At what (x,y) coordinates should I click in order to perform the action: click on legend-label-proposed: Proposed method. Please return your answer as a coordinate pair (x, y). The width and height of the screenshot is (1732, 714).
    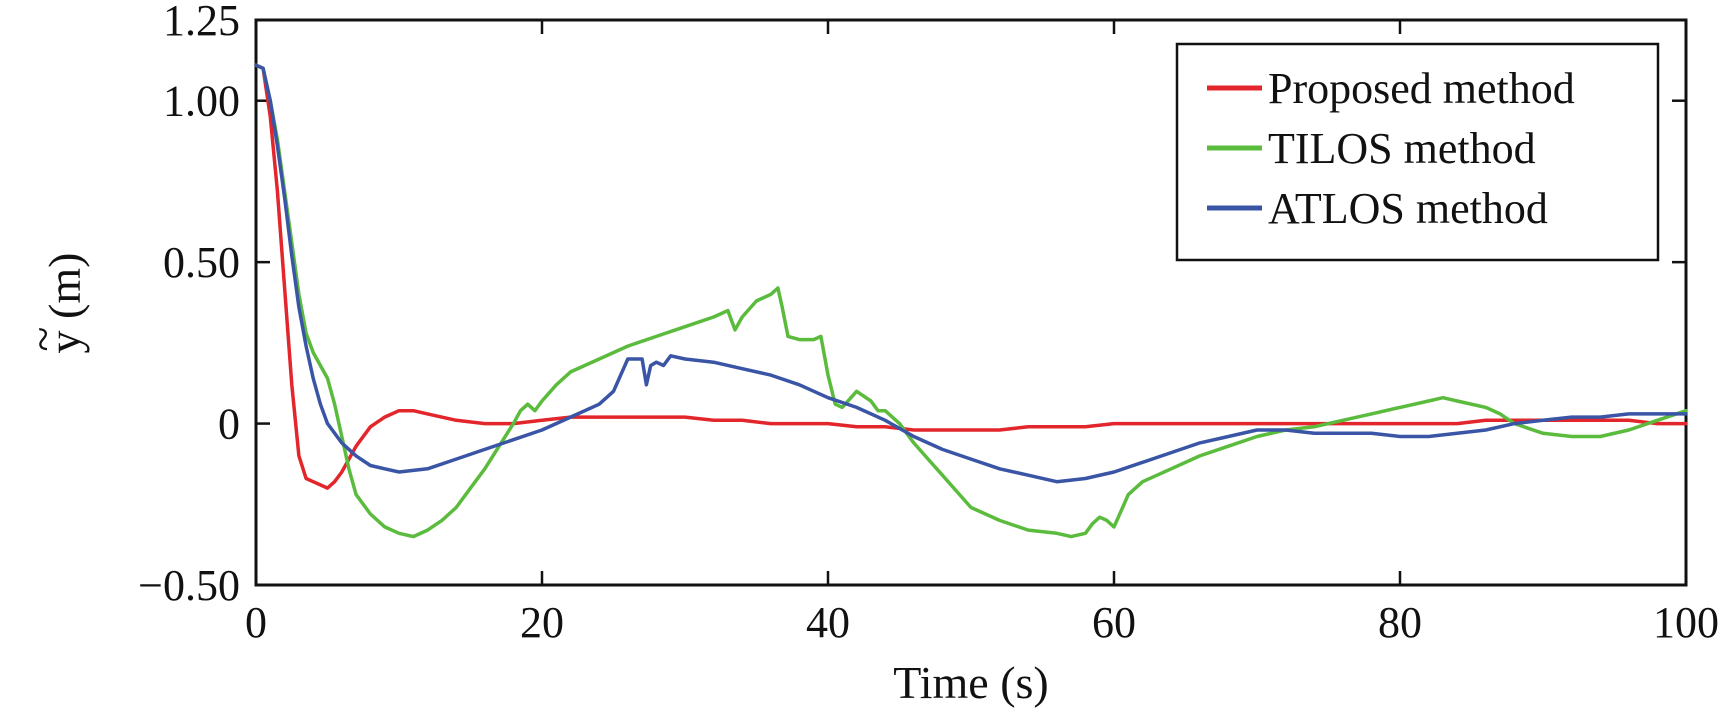
    Looking at the image, I should click on (1421, 88).